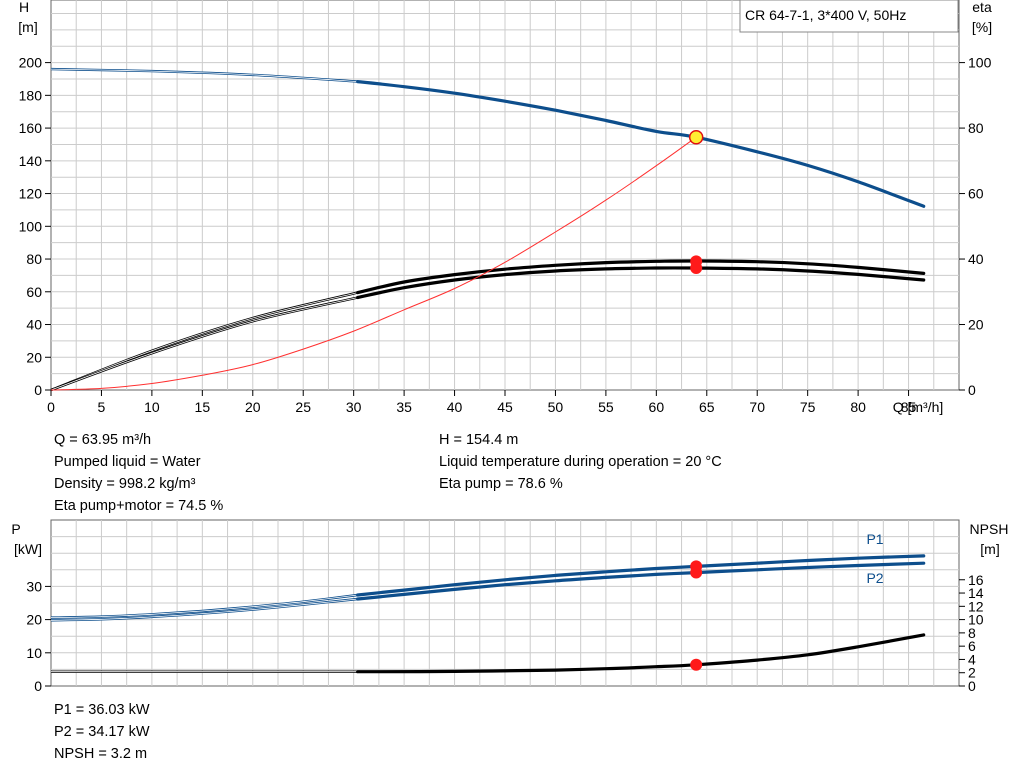 This screenshot has width=1024, height=781. I want to click on y-tick-label-left: 120, so click(31, 194).